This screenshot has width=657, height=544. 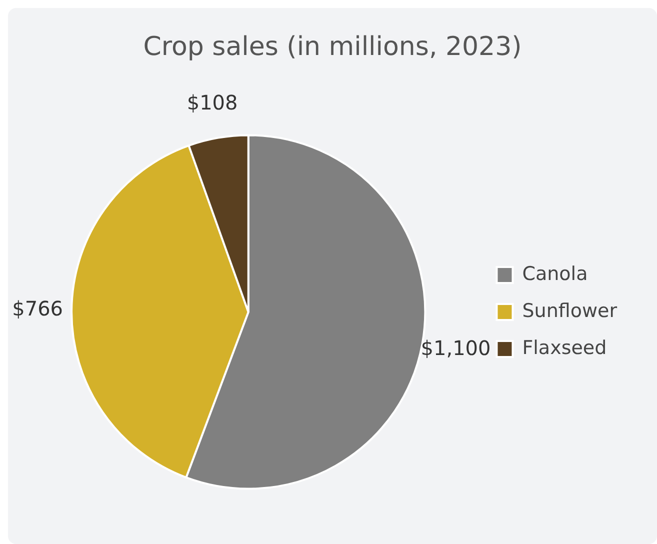 I want to click on legend-label: Canola, so click(x=555, y=273).